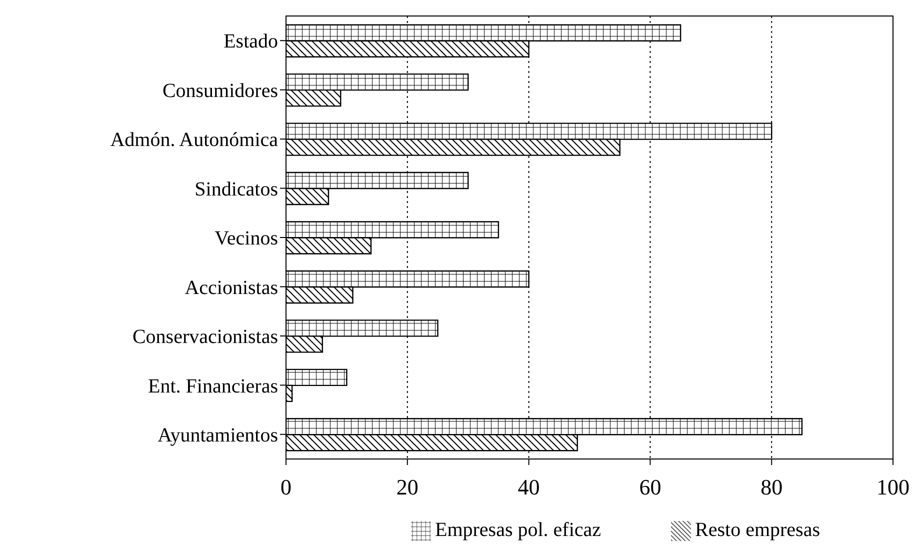 The height and width of the screenshot is (554, 921). What do you see at coordinates (220, 91) in the screenshot?
I see `y-tick-label: Consumidores` at bounding box center [220, 91].